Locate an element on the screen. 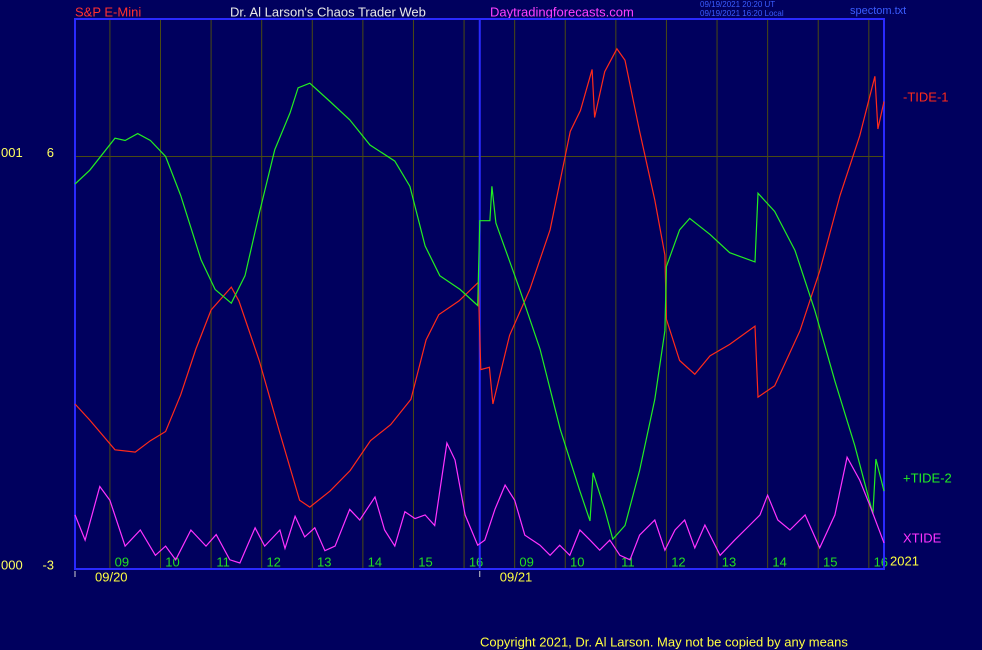  date-label: 09/20 is located at coordinates (111, 576).